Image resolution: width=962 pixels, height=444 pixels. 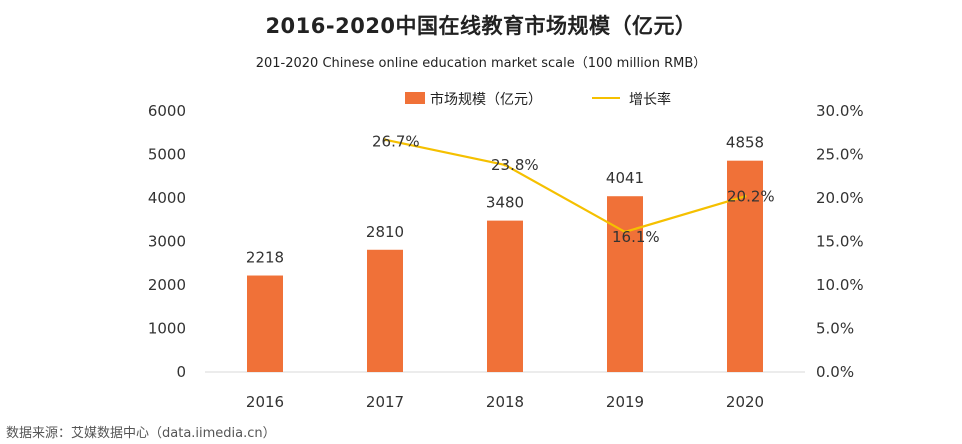 What do you see at coordinates (565, 186) in the screenshot?
I see `growth-rate-line` at bounding box center [565, 186].